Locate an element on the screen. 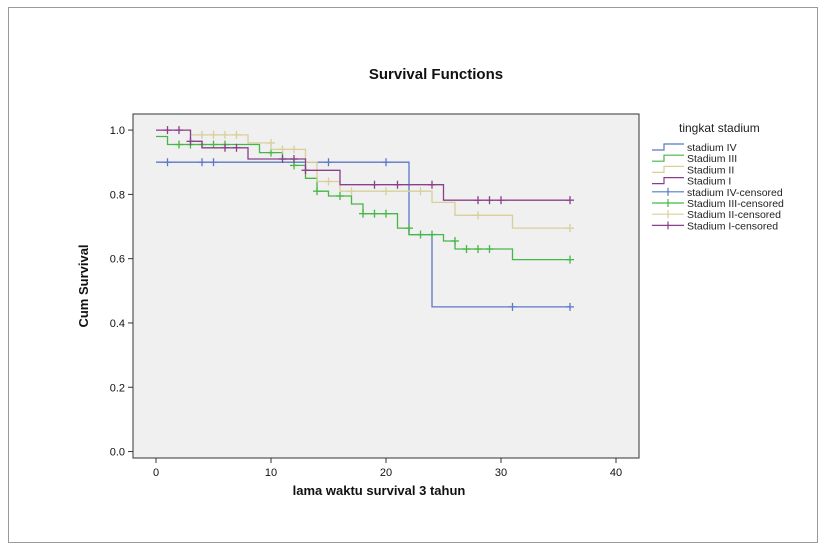 The image size is (827, 550). legend-item: stadium IV-censored is located at coordinates (717, 193).